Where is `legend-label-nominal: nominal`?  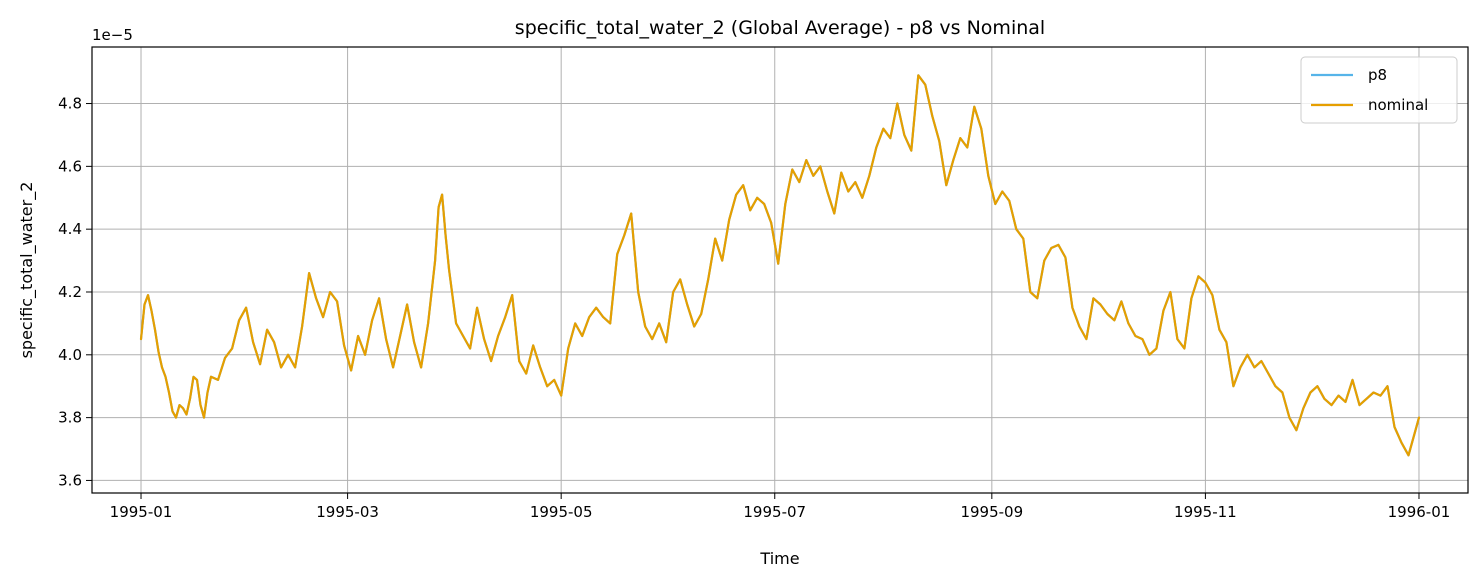
legend-label-nominal: nominal is located at coordinates (1398, 105).